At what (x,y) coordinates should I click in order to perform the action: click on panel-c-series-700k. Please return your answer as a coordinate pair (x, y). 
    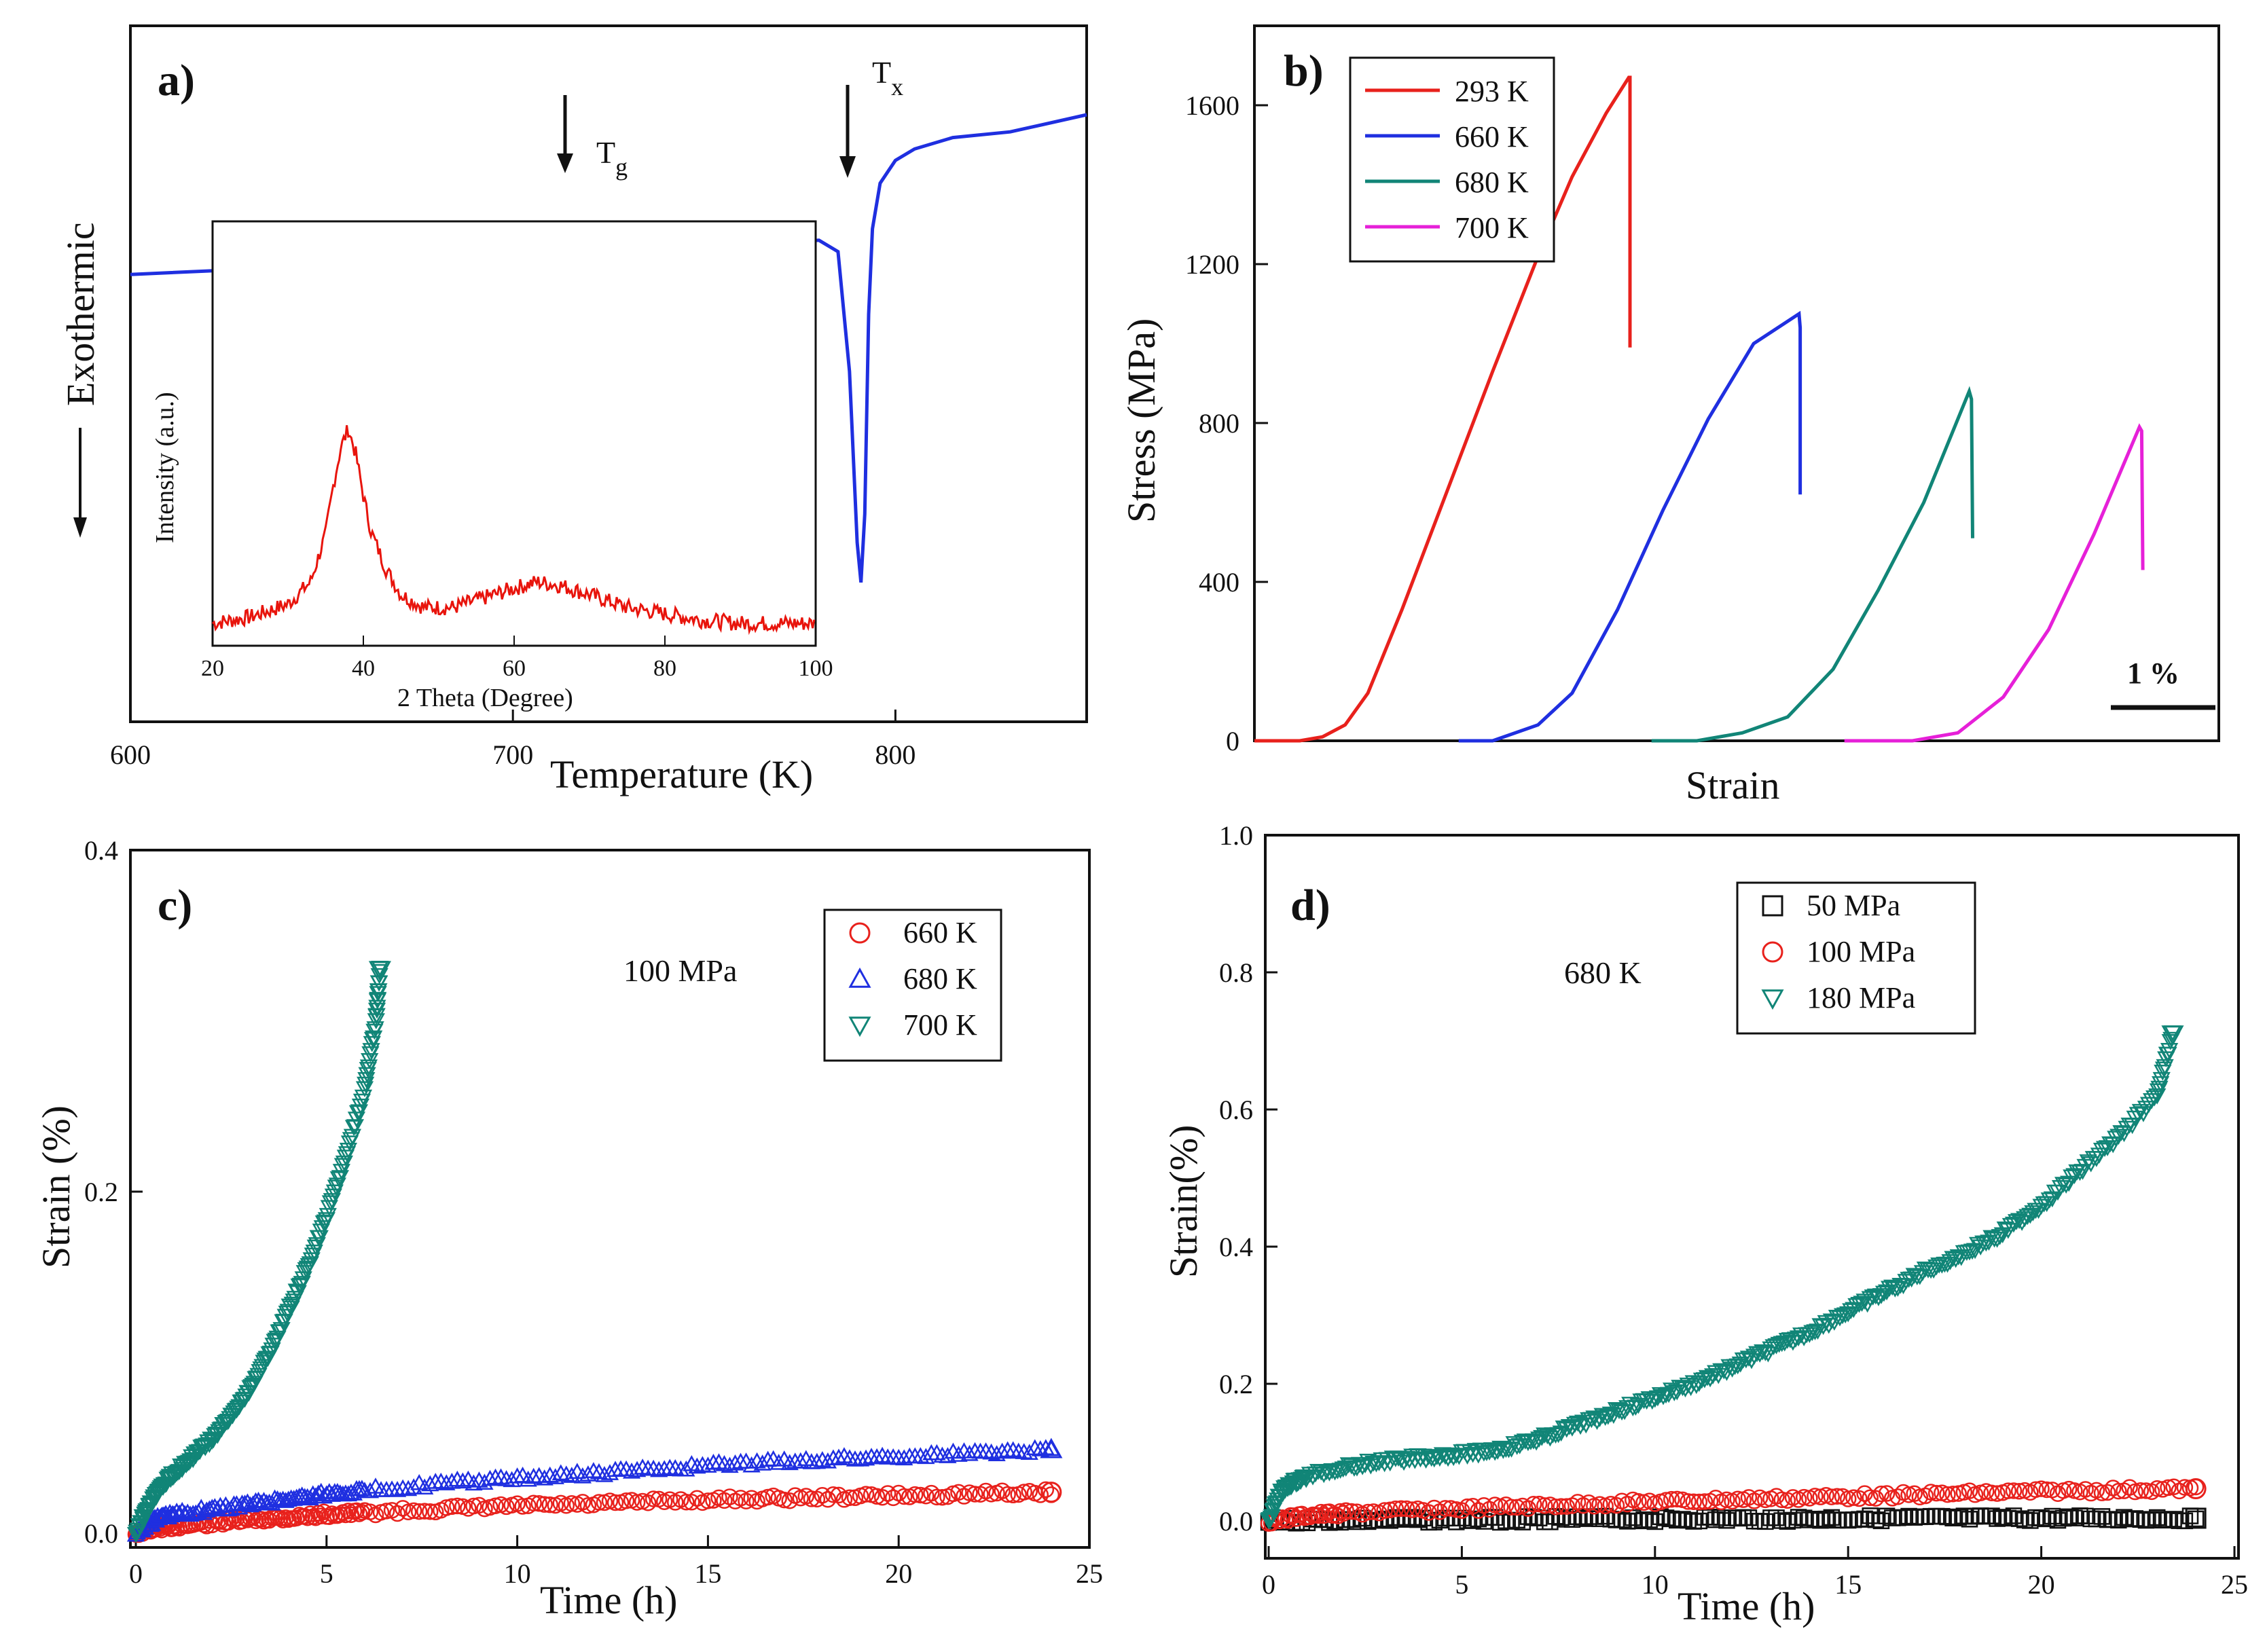
    Looking at the image, I should click on (258, 1251).